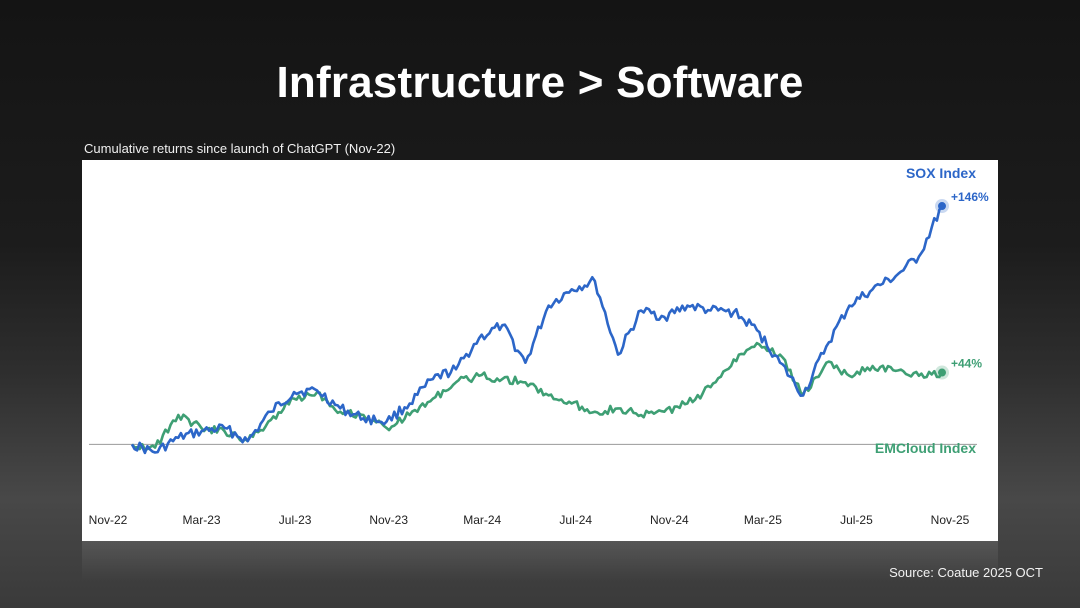  What do you see at coordinates (941, 173) in the screenshot?
I see `sox-series-label: SOX Index` at bounding box center [941, 173].